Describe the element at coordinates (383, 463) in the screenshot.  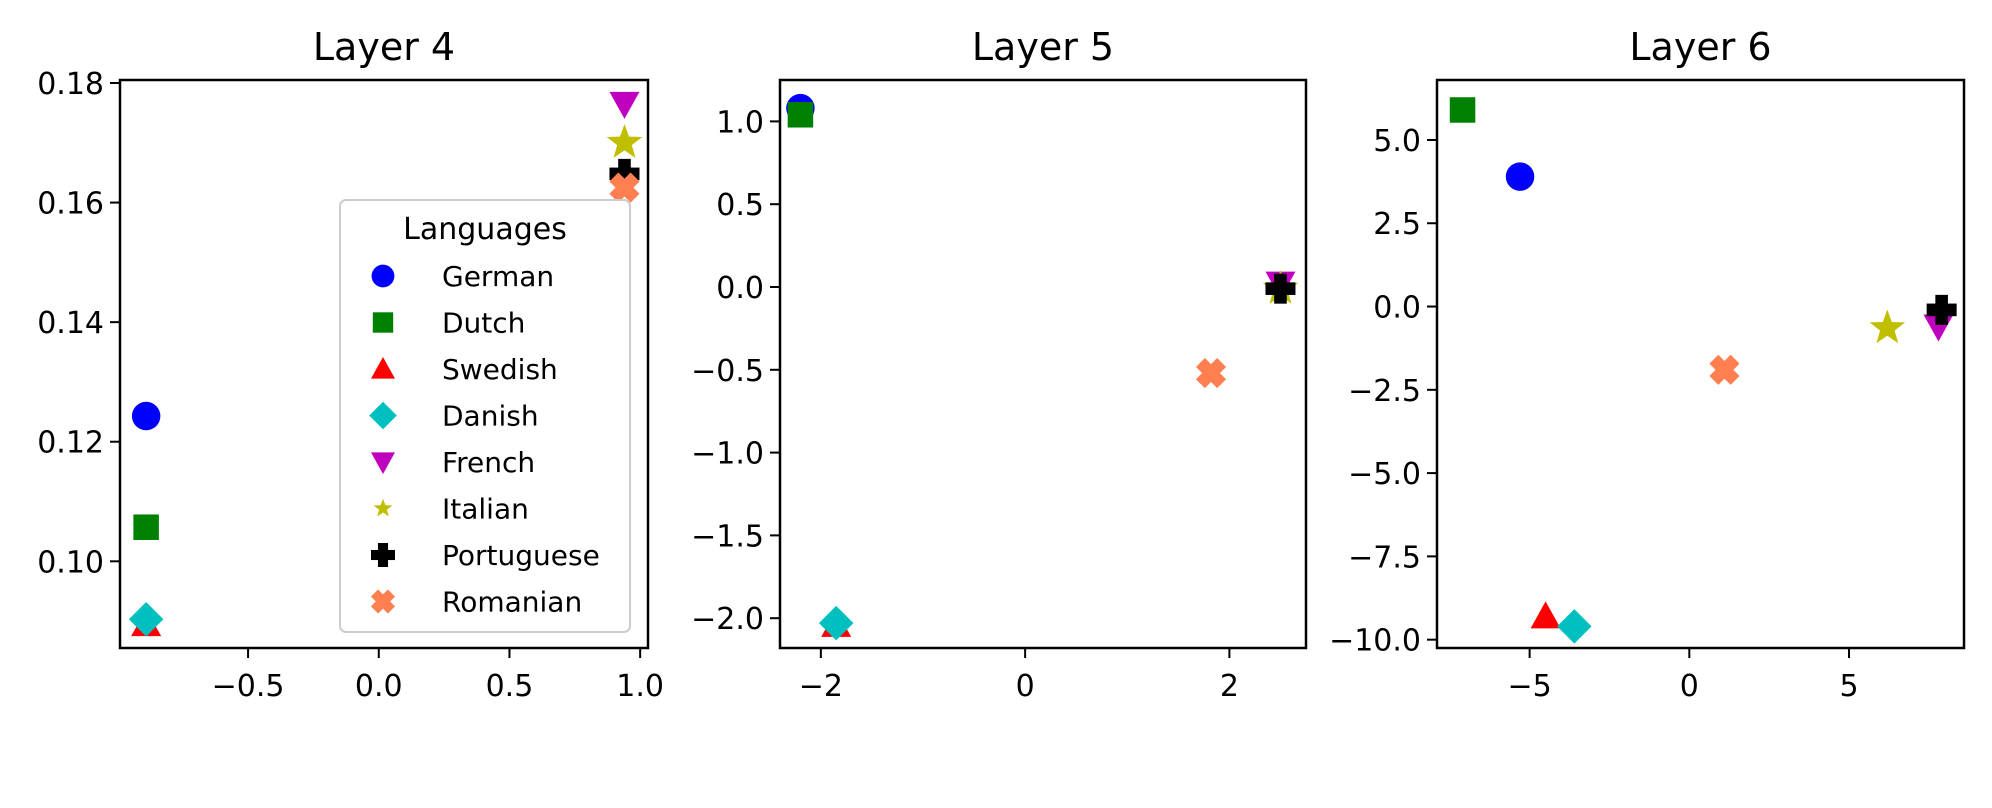
I see `legend-marker-french` at that location.